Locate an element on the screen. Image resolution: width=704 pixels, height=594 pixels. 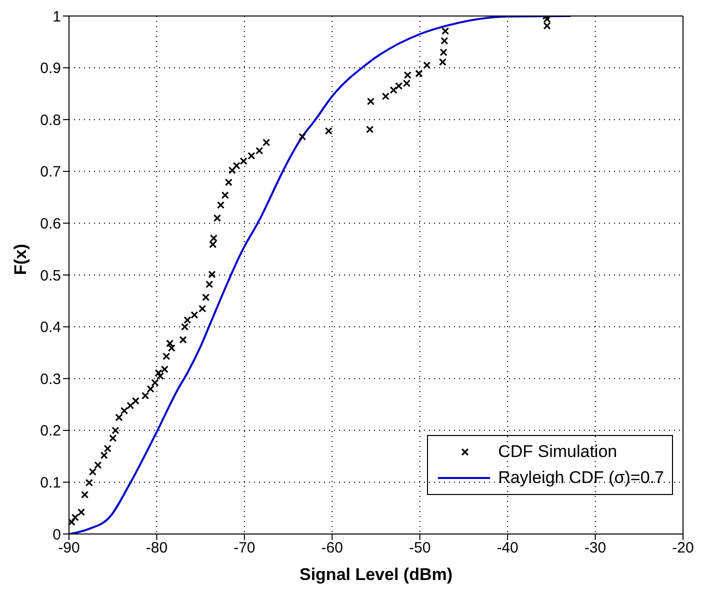
x-axis-title: Signal Level (dBm) is located at coordinates (376, 574).